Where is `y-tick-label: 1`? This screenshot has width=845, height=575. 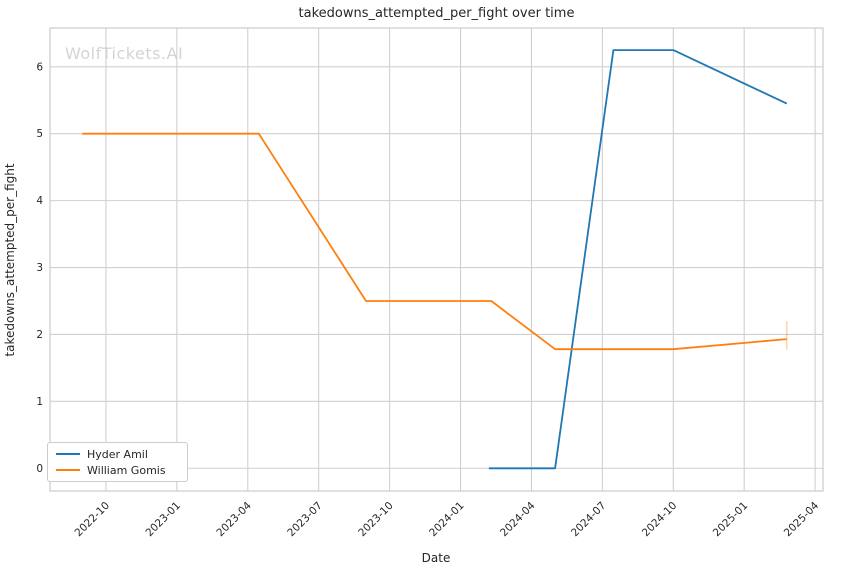
y-tick-label: 1 is located at coordinates (39, 402).